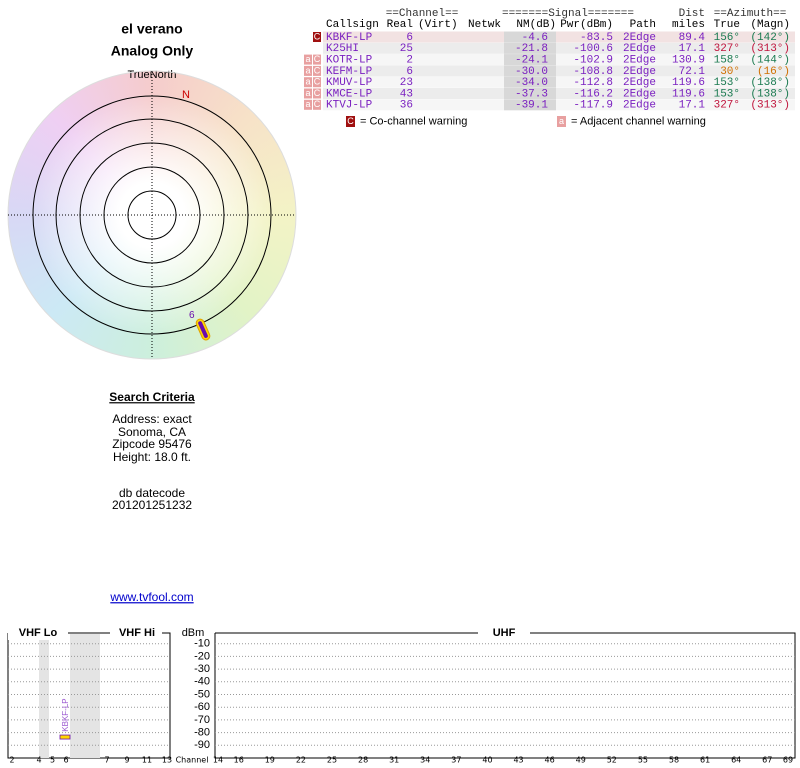  I want to click on cell-magn: (144°), so click(770, 61).